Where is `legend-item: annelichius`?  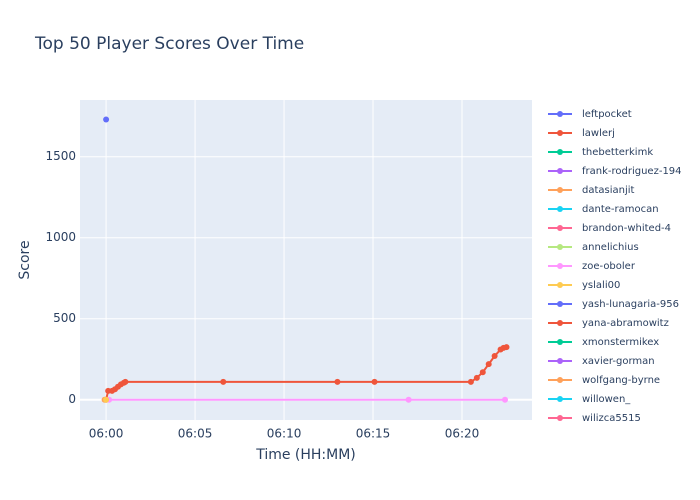 legend-item: annelichius is located at coordinates (593, 247).